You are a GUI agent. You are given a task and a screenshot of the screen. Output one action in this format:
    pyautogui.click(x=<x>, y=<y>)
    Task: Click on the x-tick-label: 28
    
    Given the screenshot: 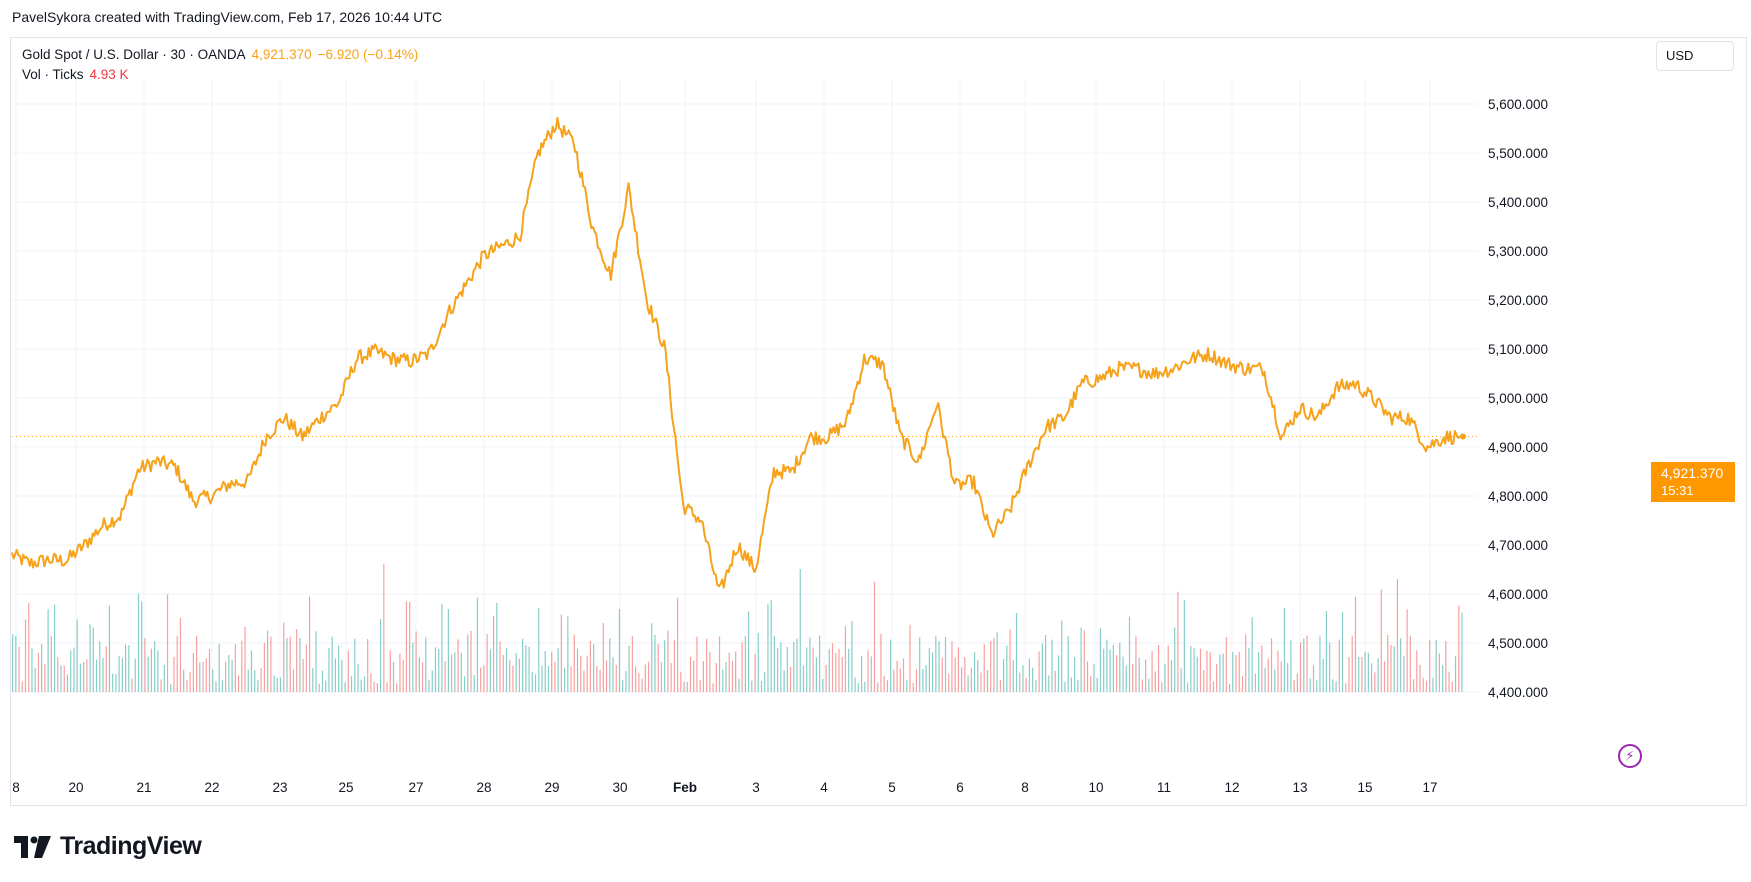 What is the action you would take?
    pyautogui.click(x=483, y=787)
    